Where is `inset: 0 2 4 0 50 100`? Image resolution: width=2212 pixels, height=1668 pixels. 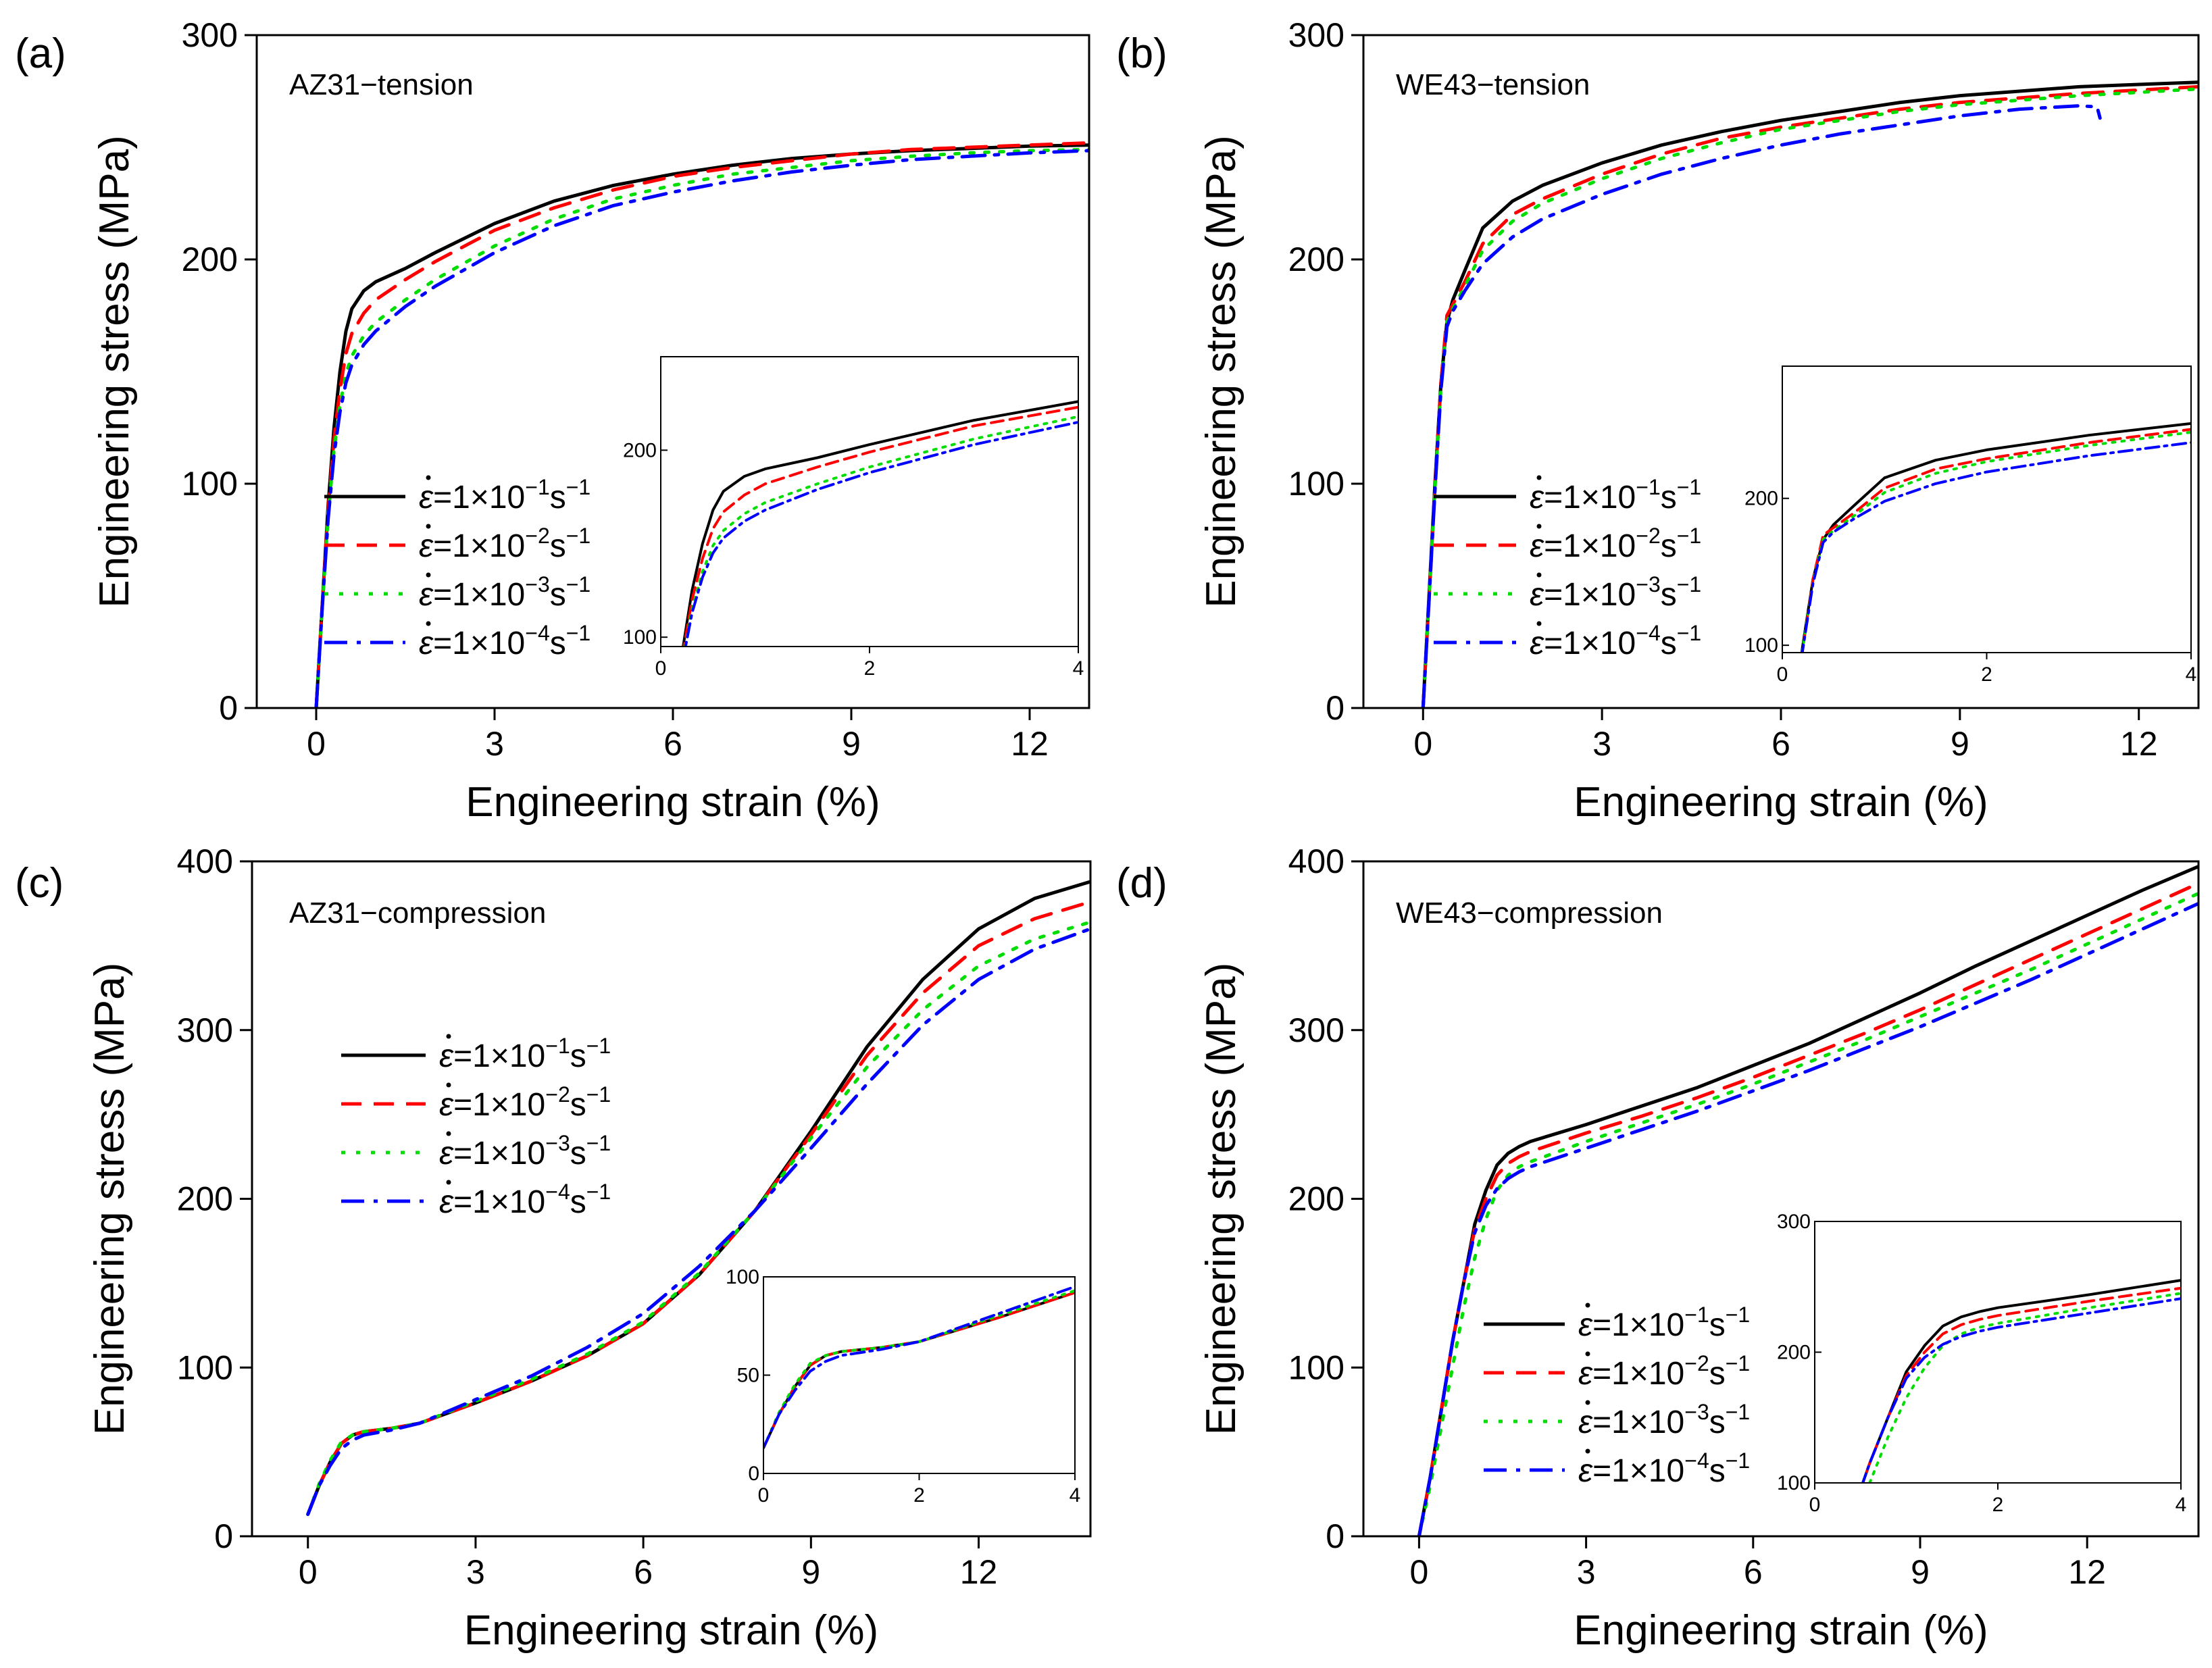
inset: 0 2 4 0 50 100 is located at coordinates (903, 1386).